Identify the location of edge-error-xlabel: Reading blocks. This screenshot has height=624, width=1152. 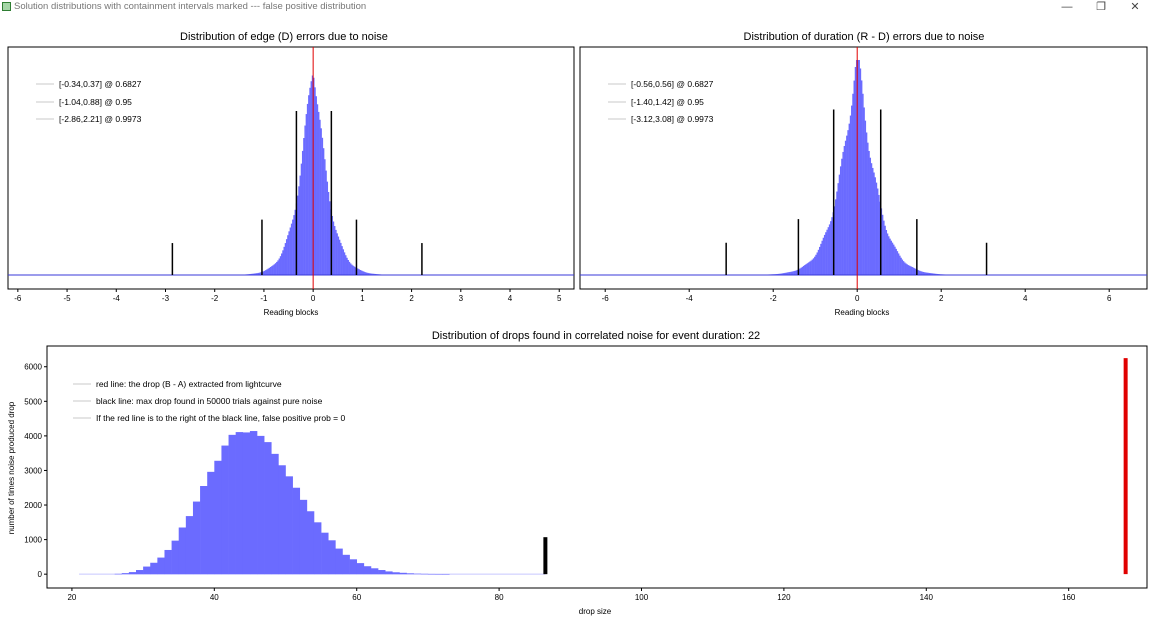
(291, 312).